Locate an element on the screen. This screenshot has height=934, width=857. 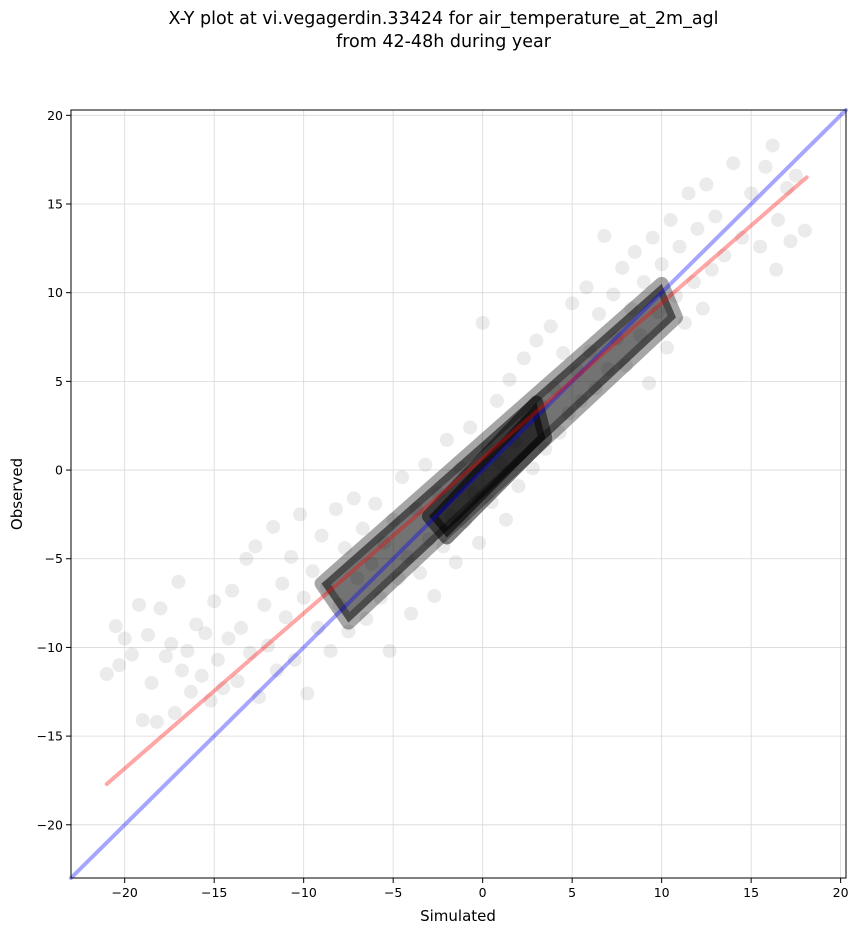
y-tick-label: 10 is located at coordinates (55, 292).